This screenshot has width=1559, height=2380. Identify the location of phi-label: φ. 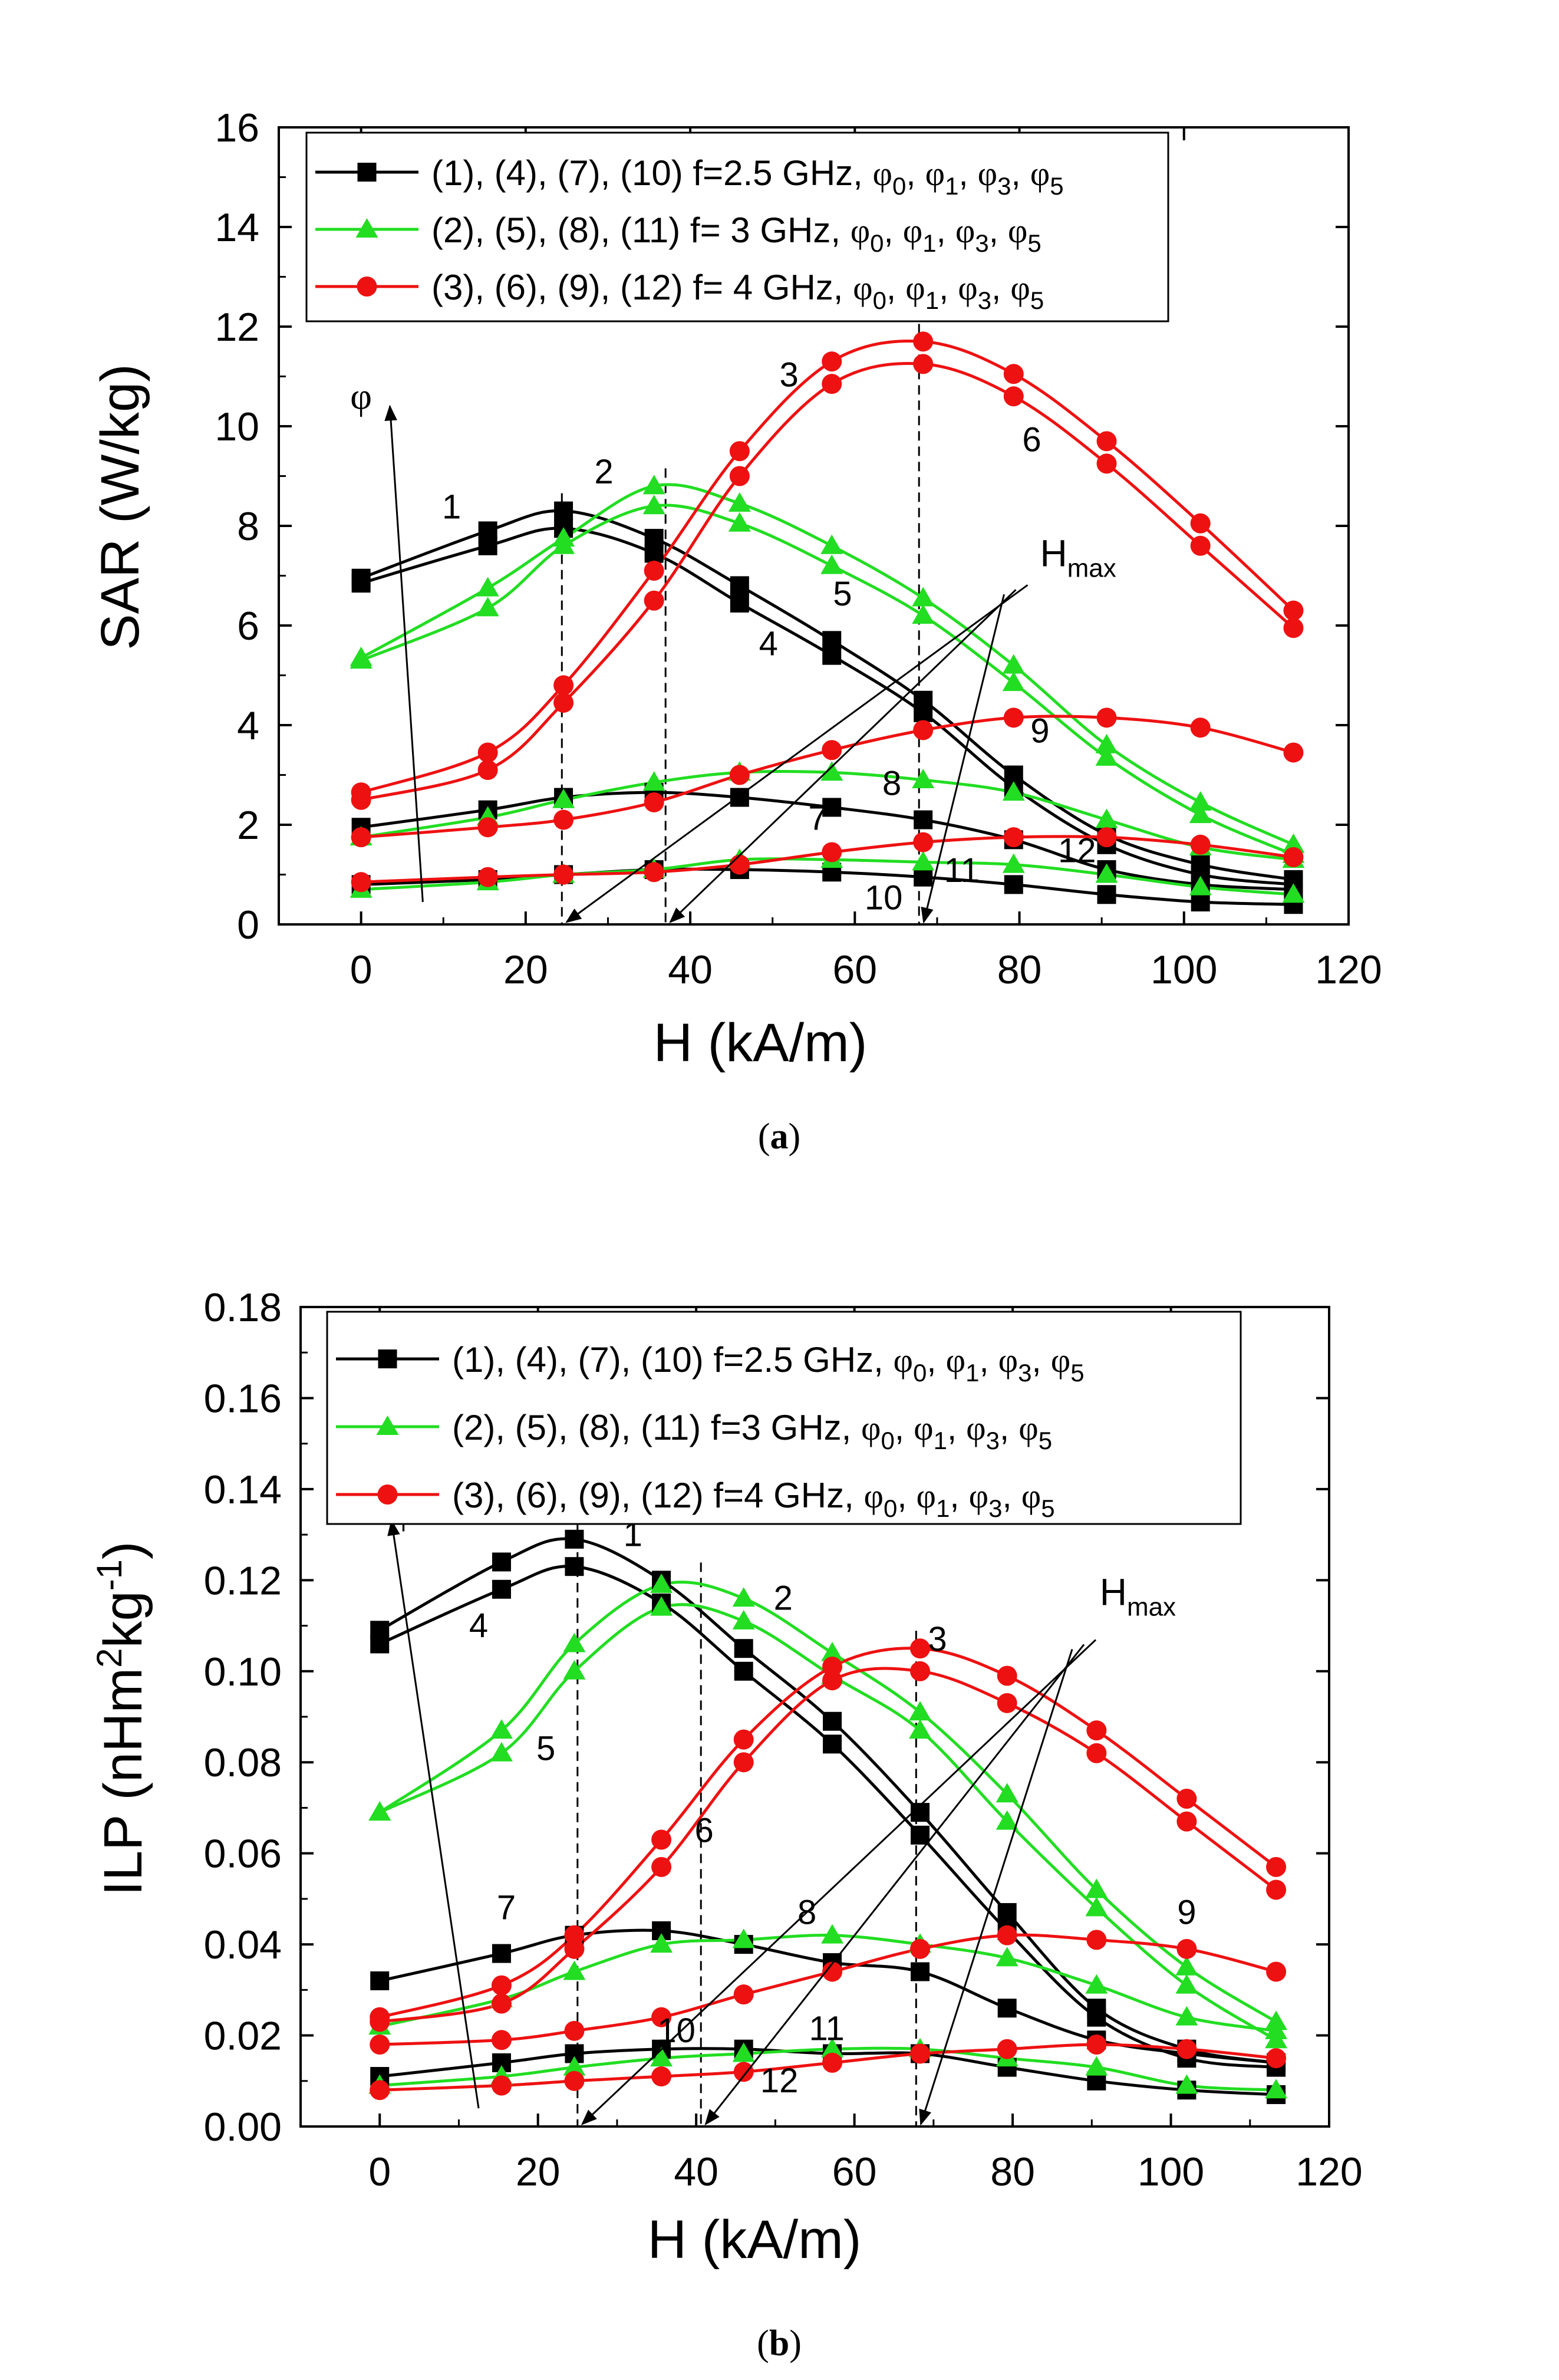
(361, 396).